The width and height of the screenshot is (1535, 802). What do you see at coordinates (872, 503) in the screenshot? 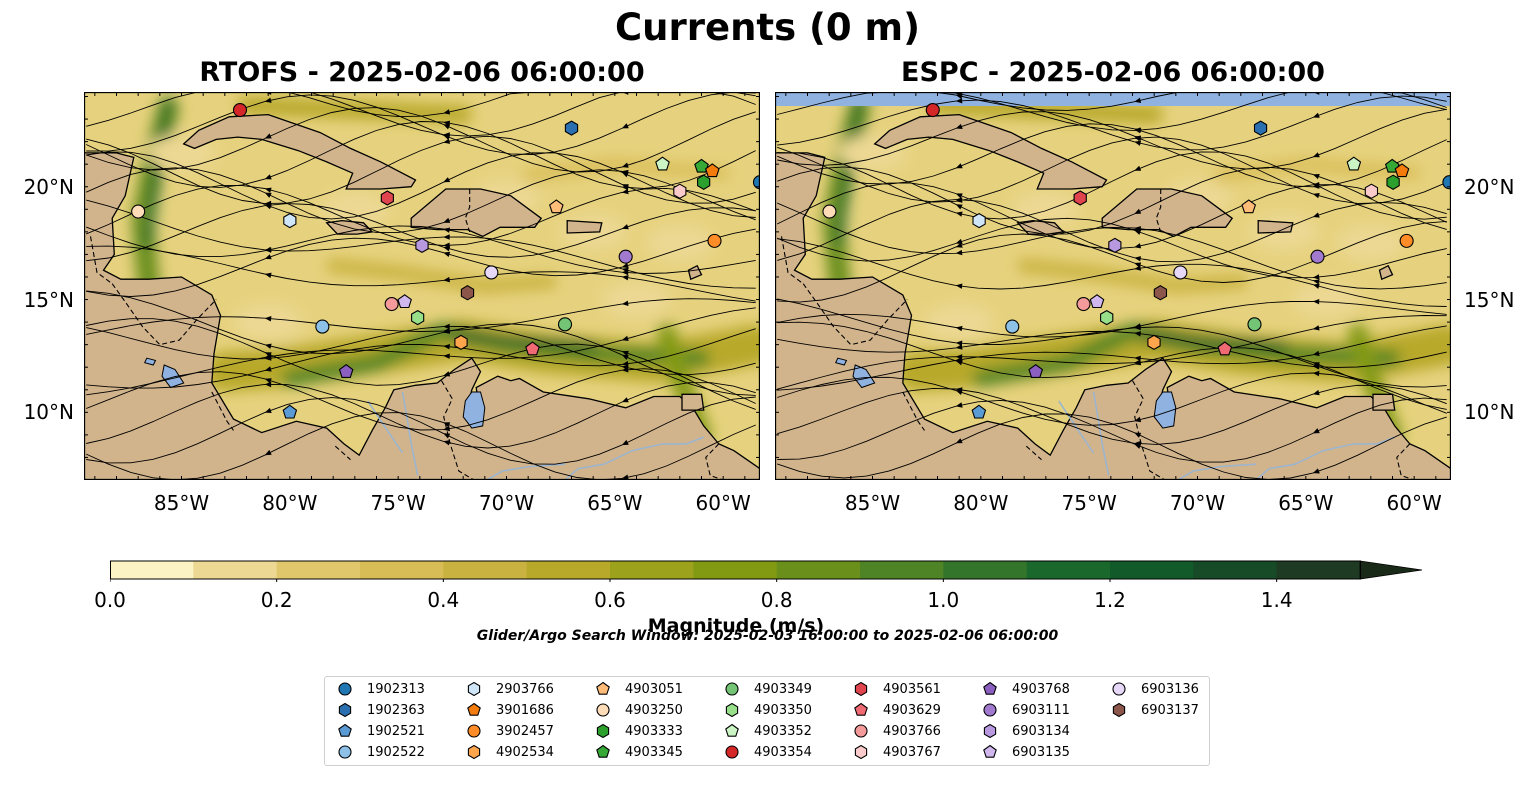
I see `lon-tick-label: 85°W` at bounding box center [872, 503].